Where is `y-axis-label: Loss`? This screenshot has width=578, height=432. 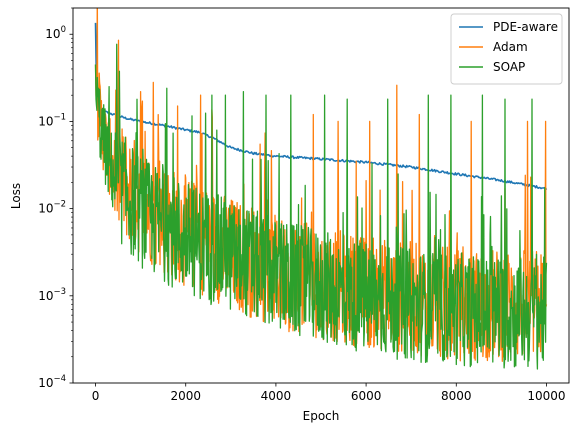
y-axis-label: Loss is located at coordinates (16, 196).